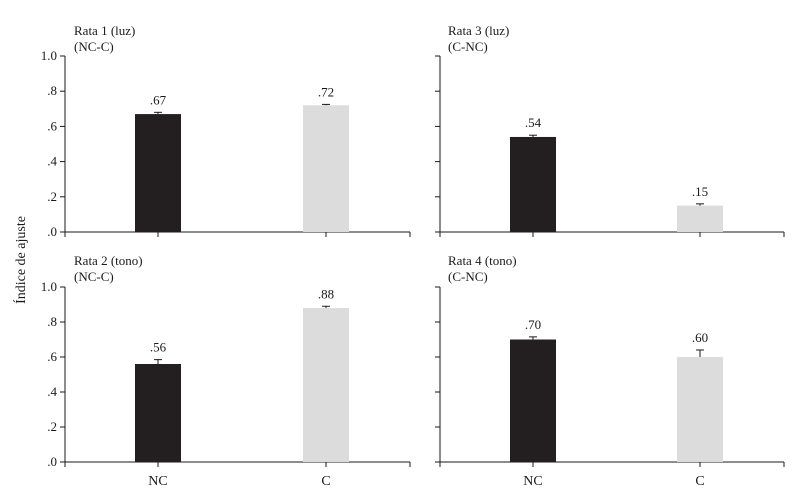 This screenshot has height=498, width=810. Describe the element at coordinates (20, 260) in the screenshot. I see `y-axis-label: Índice de ajuste` at that location.